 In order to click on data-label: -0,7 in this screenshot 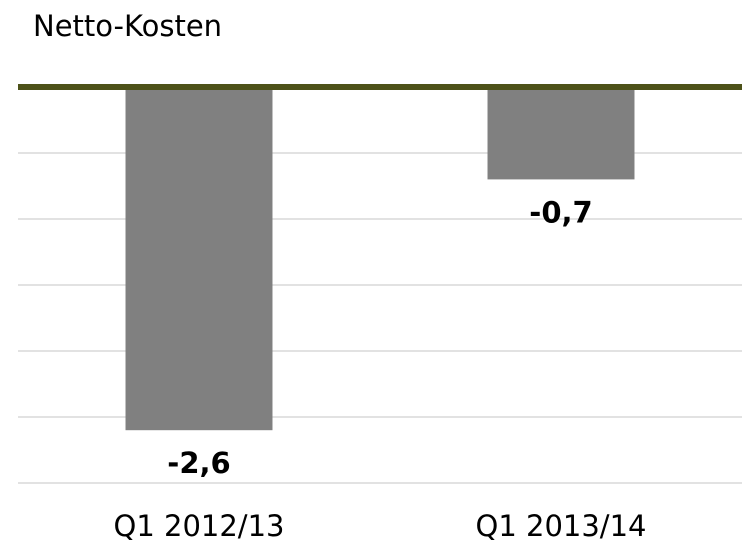, I will do `click(560, 212)`.